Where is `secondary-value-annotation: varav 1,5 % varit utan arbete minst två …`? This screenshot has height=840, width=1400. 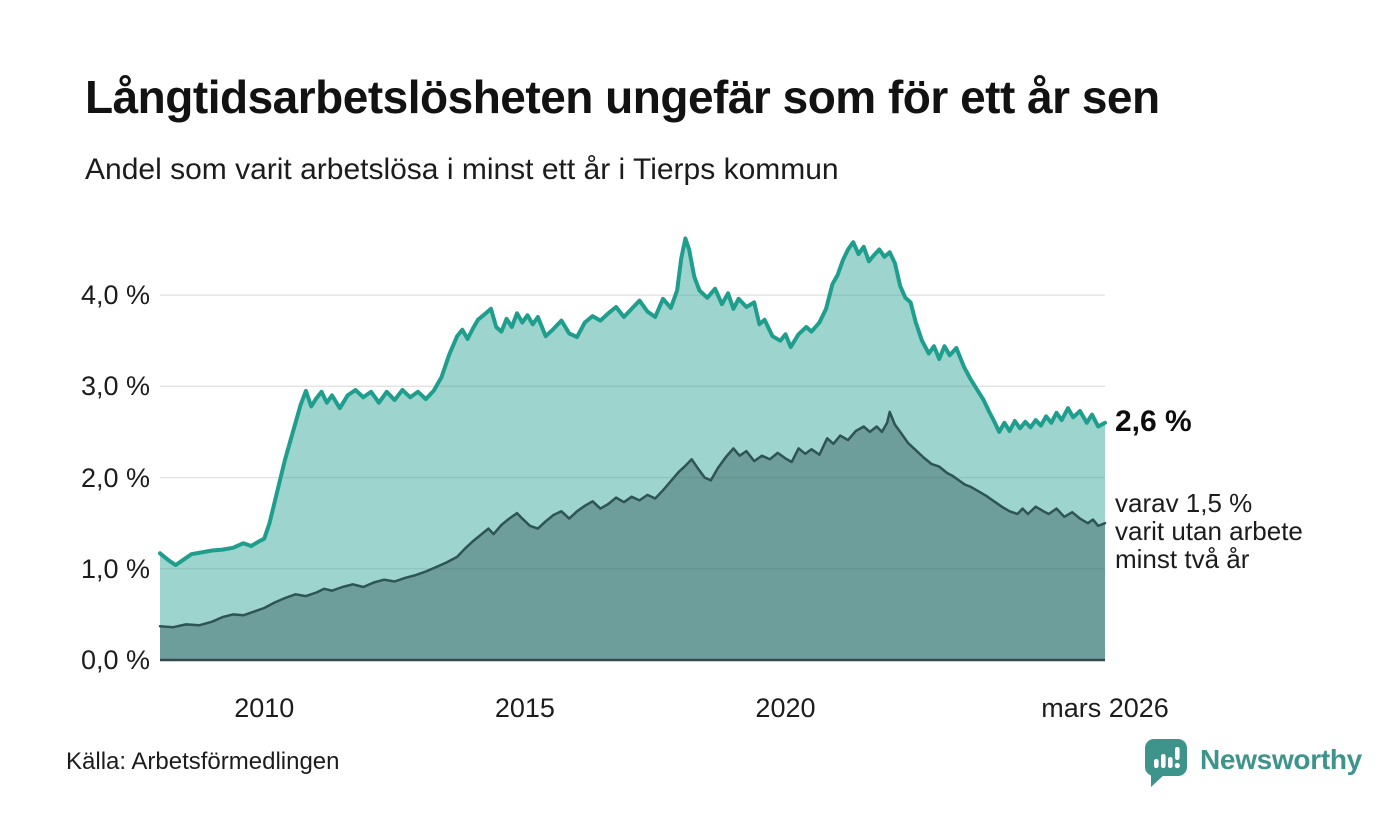 secondary-value-annotation: varav 1,5 % varit utan arbete minst två … is located at coordinates (1209, 531).